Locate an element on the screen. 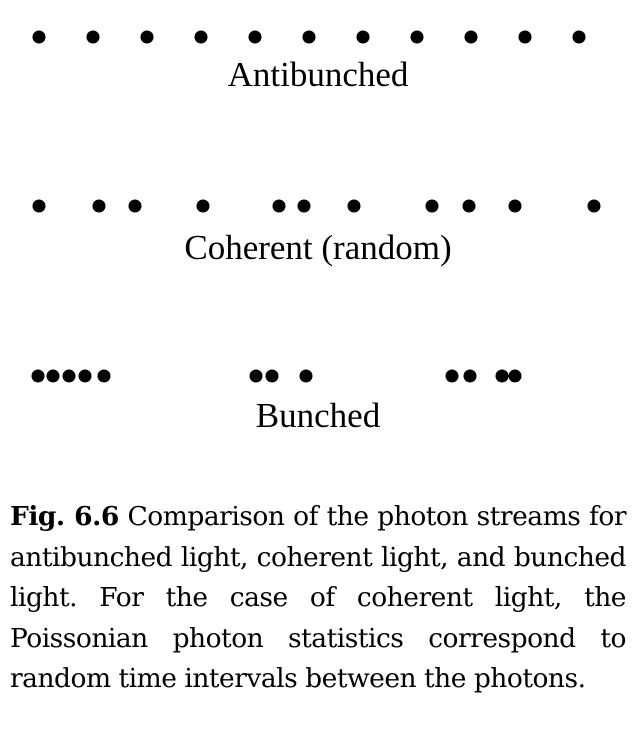  coherent-label: Coherent (random) is located at coordinates (318, 247).